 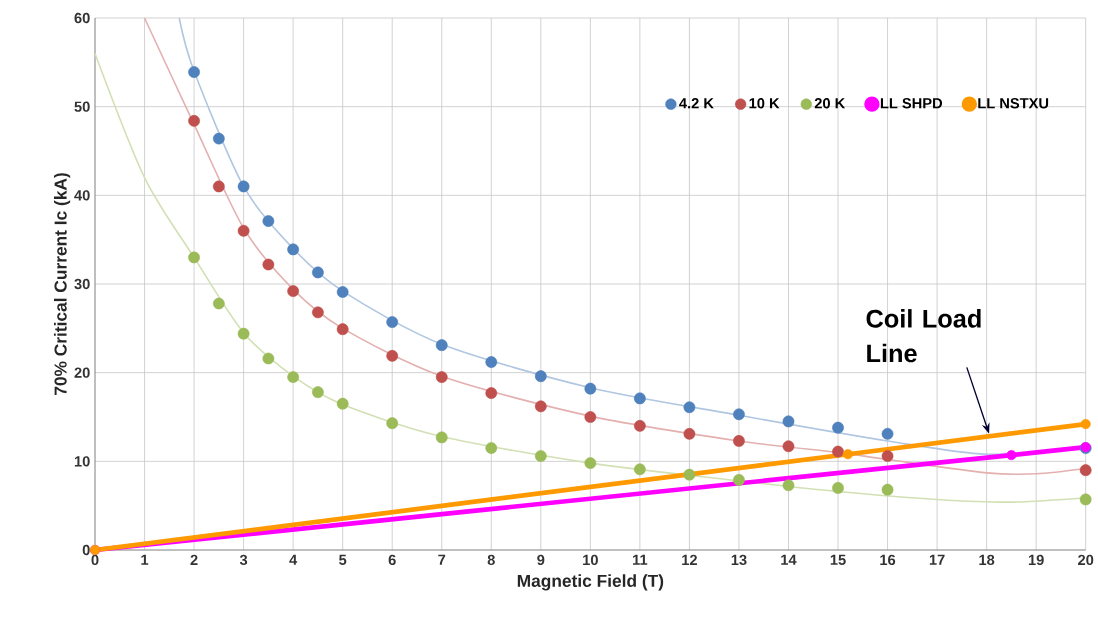 What do you see at coordinates (888, 560) in the screenshot?
I see `x-tick-label: 16` at bounding box center [888, 560].